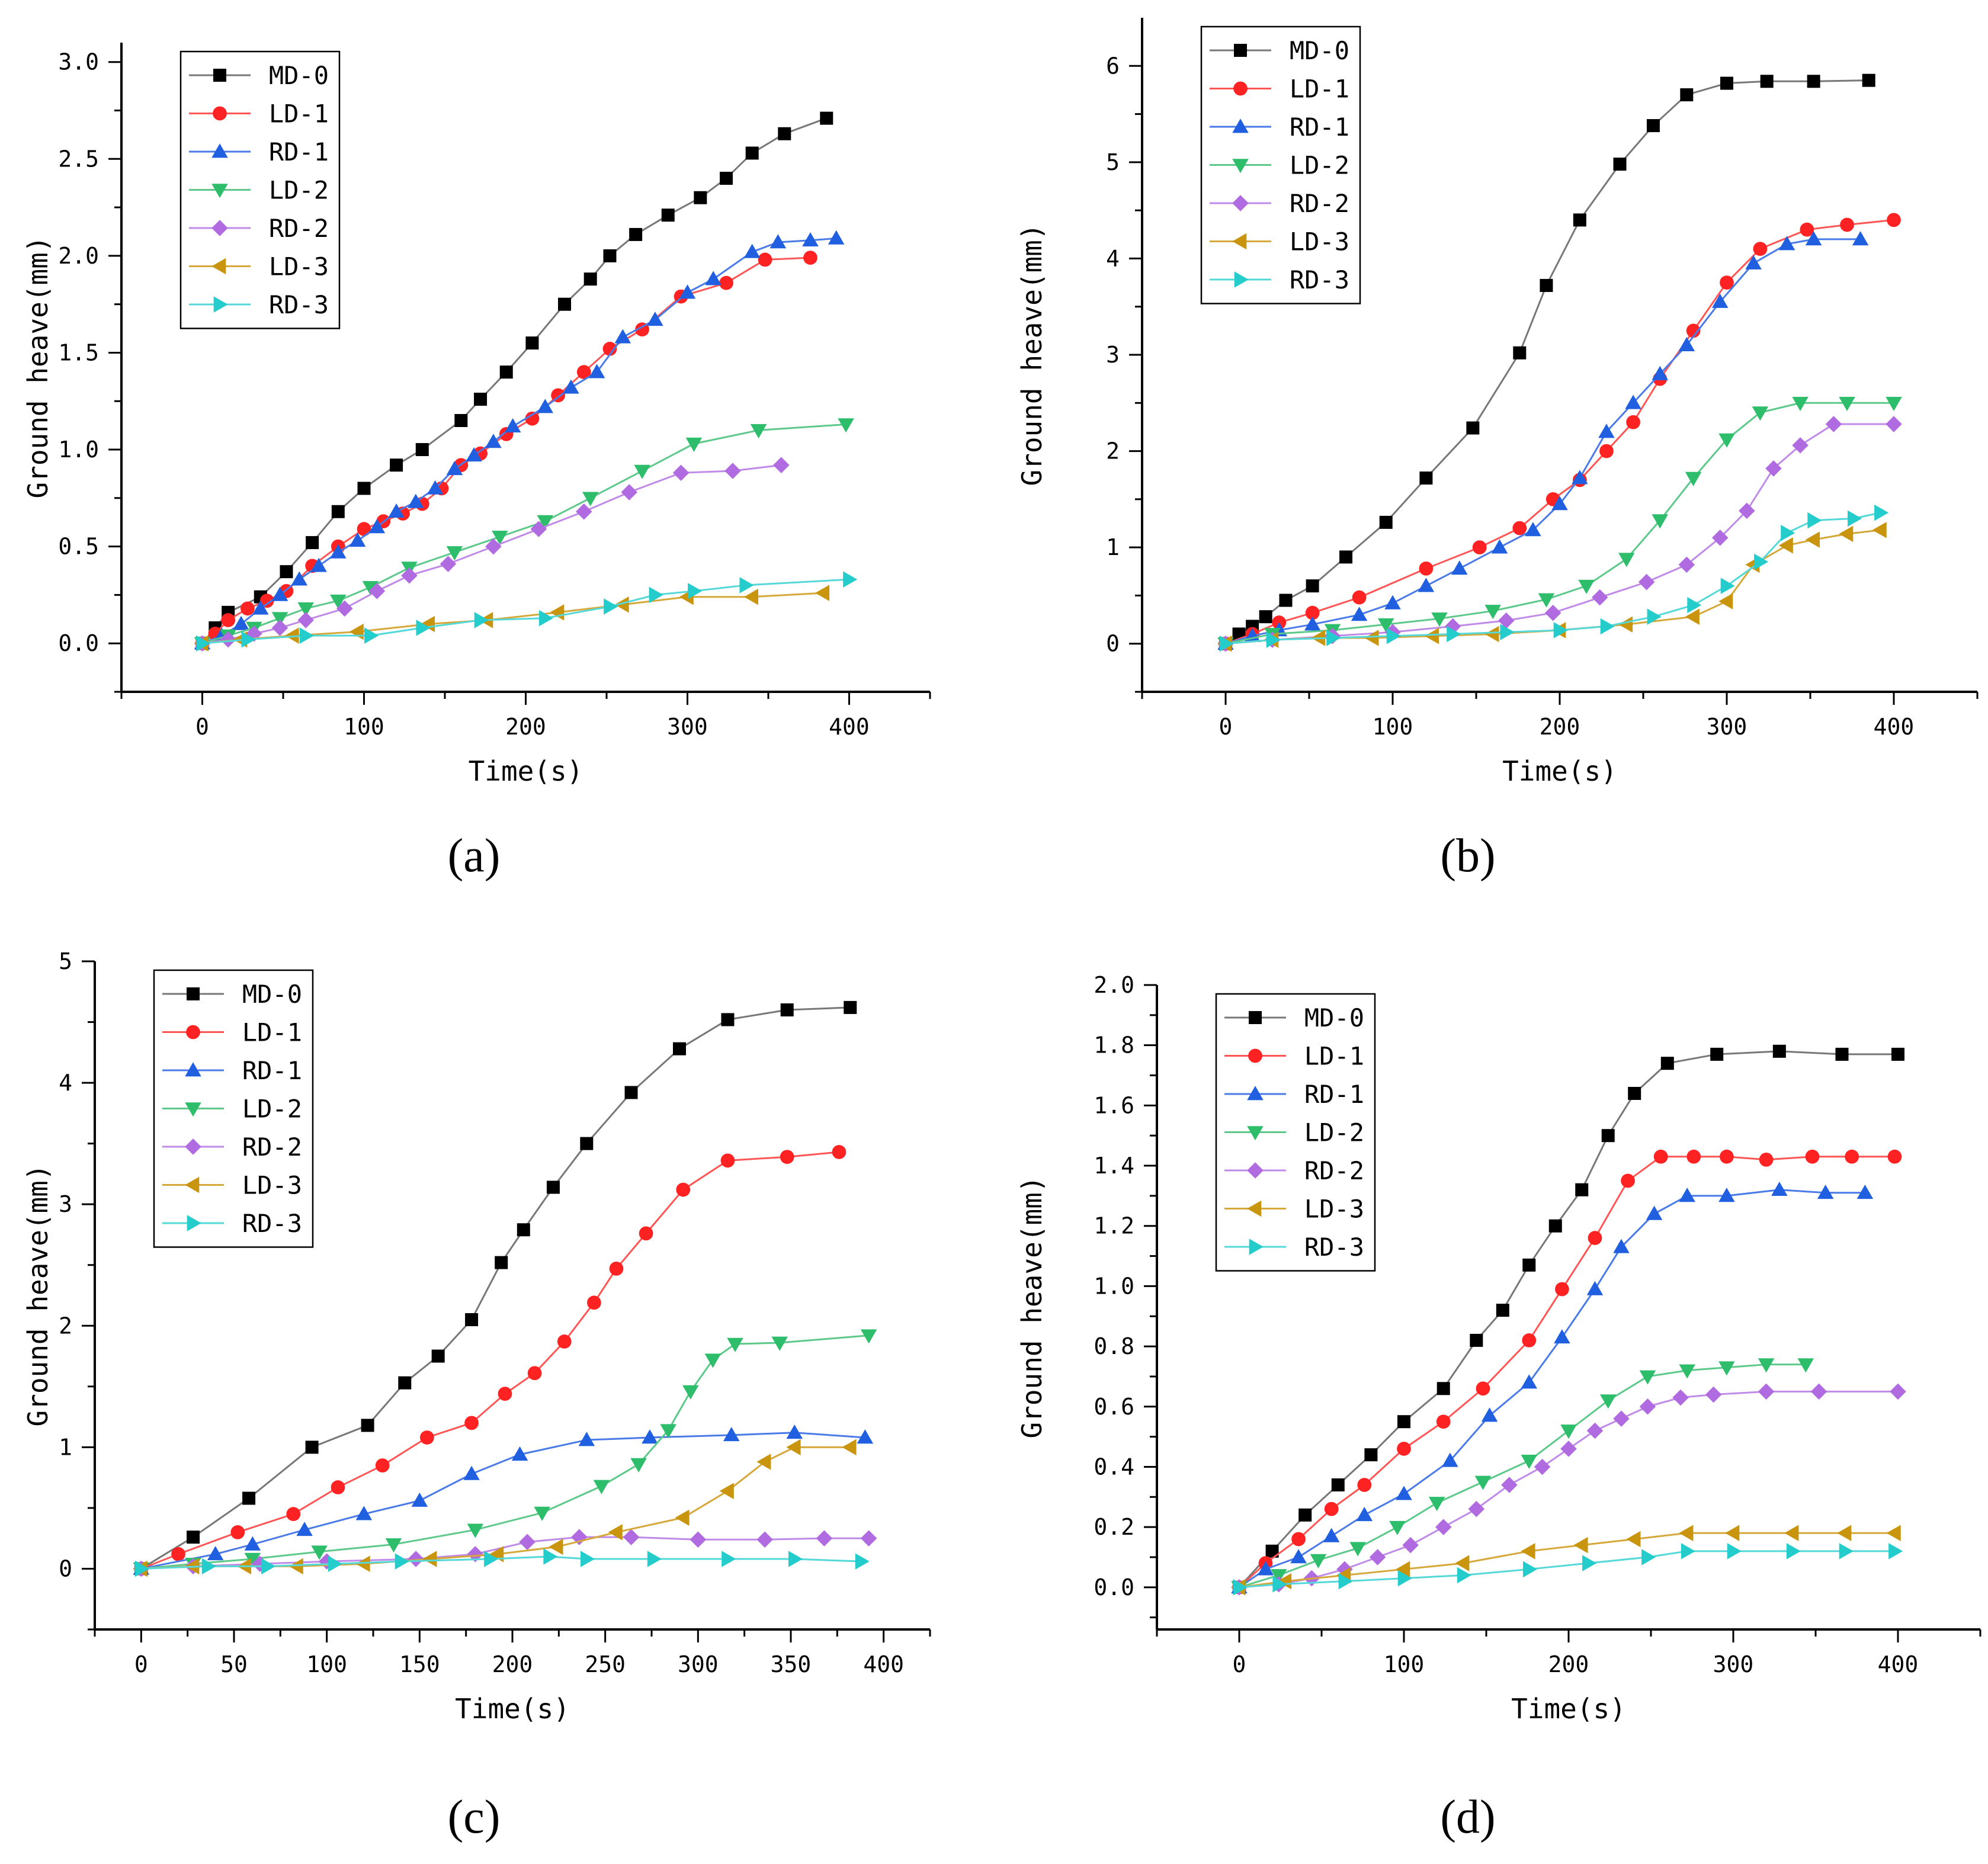  What do you see at coordinates (420, 1664) in the screenshot?
I see `x-tick-label: 150` at bounding box center [420, 1664].